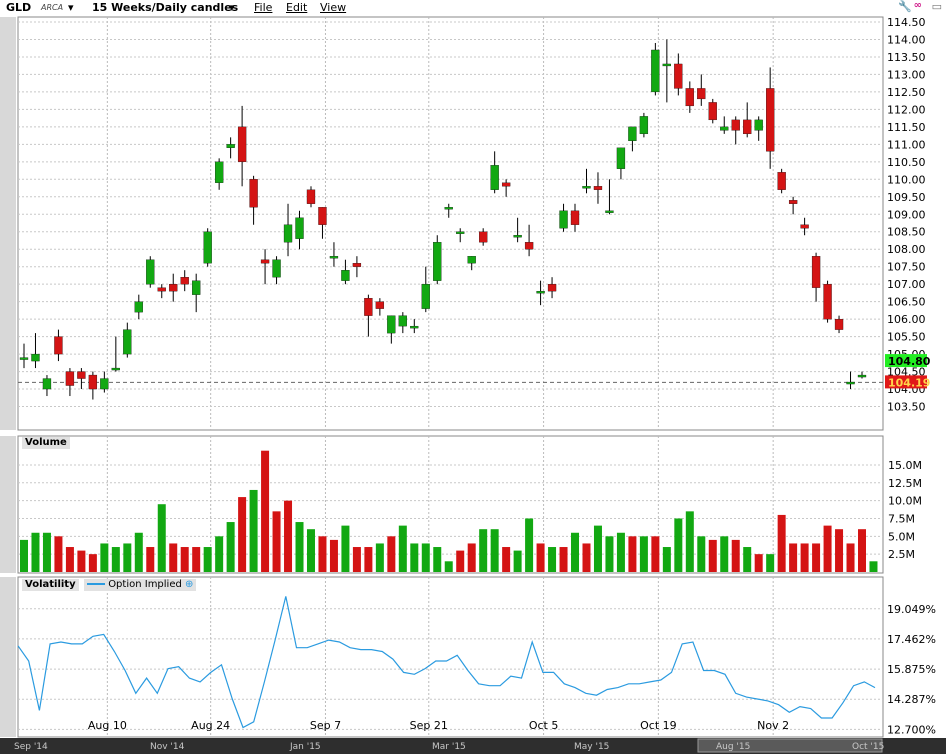 The height and width of the screenshot is (754, 946). What do you see at coordinates (901, 518) in the screenshot?
I see `volume-tick-label: 7.5M` at bounding box center [901, 518].